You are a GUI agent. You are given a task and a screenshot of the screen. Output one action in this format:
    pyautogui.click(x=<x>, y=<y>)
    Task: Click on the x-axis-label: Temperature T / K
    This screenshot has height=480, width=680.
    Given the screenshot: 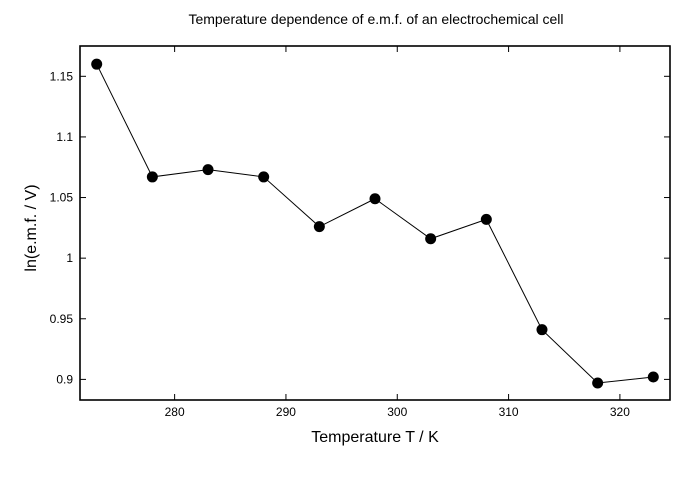 What is the action you would take?
    pyautogui.click(x=375, y=437)
    